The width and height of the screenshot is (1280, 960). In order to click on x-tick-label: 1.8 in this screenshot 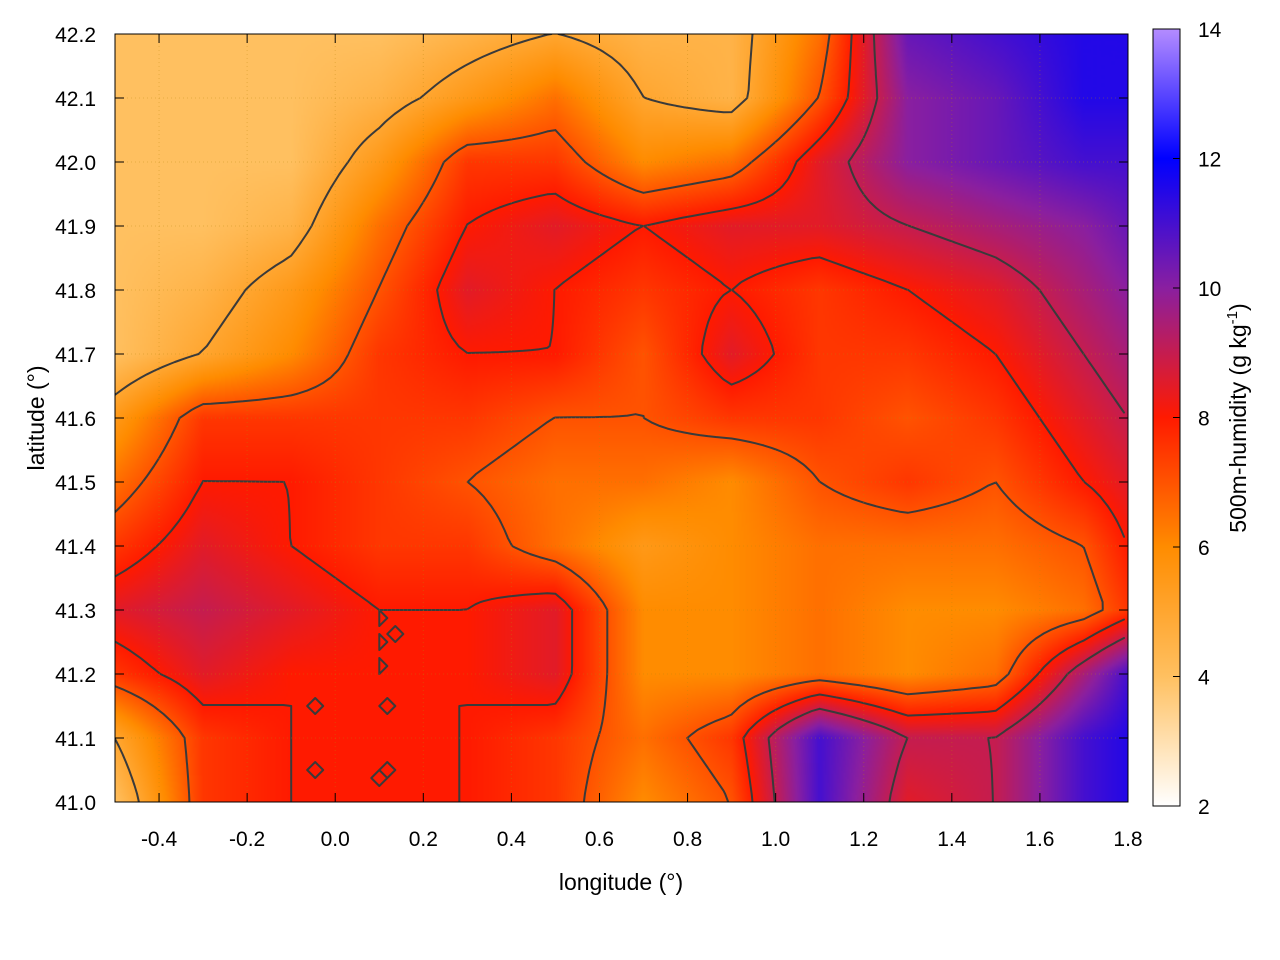, I will do `click(1127, 839)`.